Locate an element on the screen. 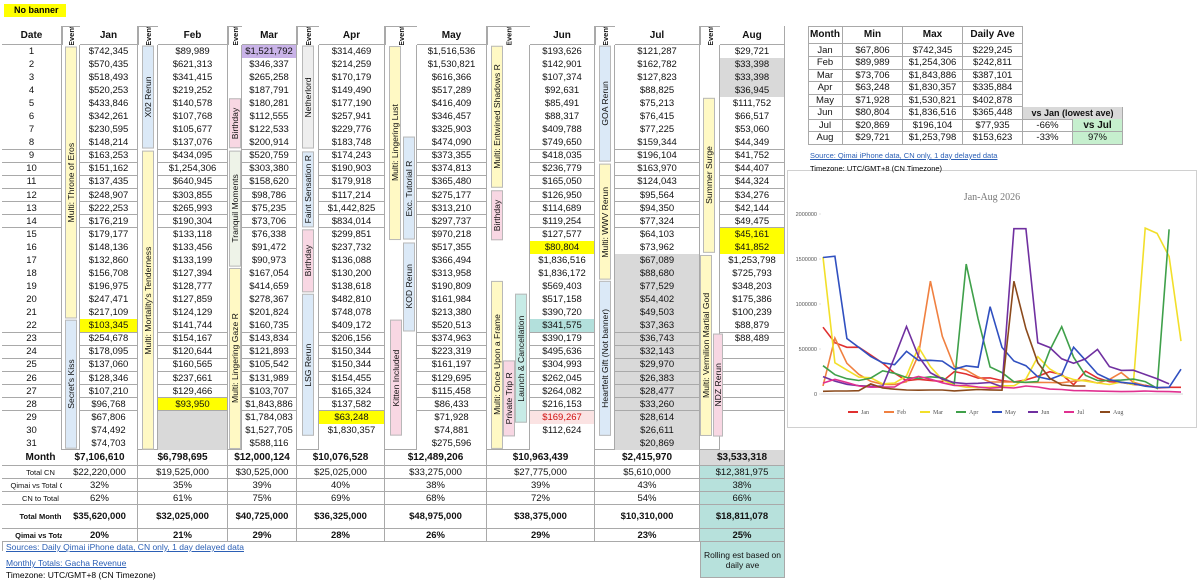 This screenshot has height=581, width=1200. value-cell: $304,993 is located at coordinates (562, 365).